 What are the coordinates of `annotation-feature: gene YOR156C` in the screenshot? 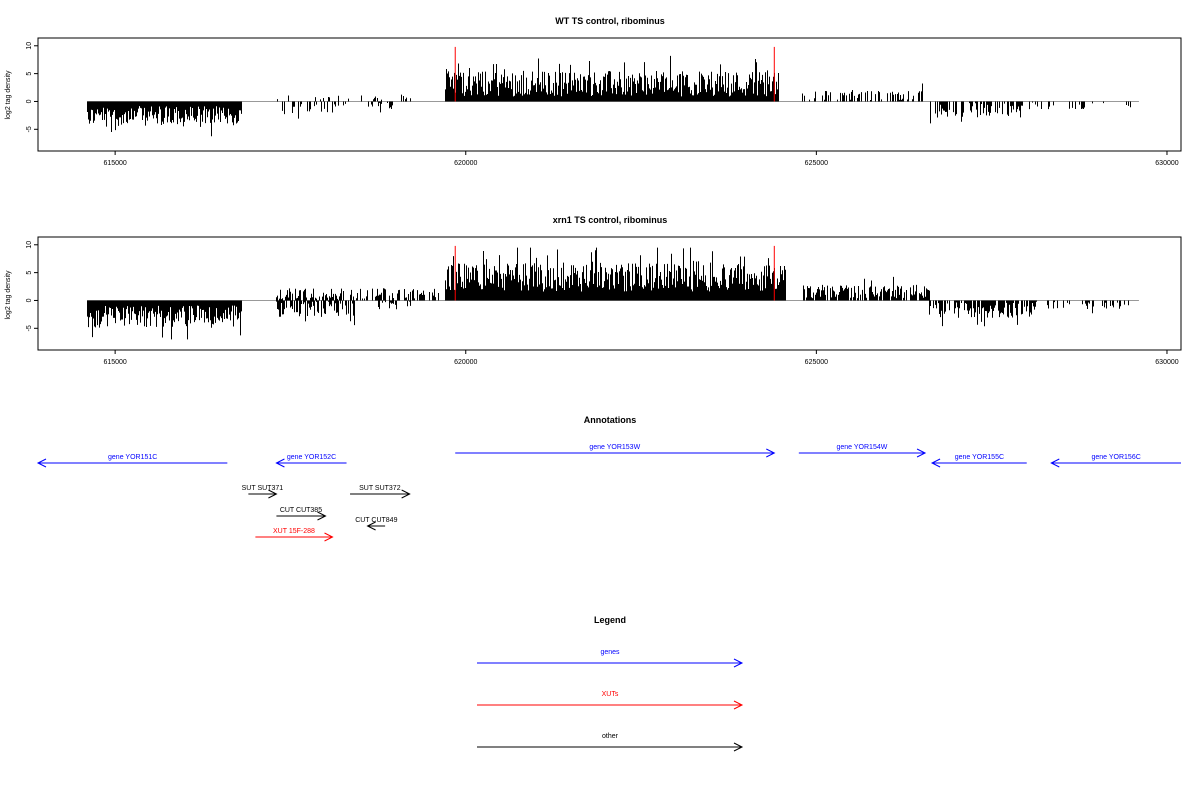 It's located at (1115, 461).